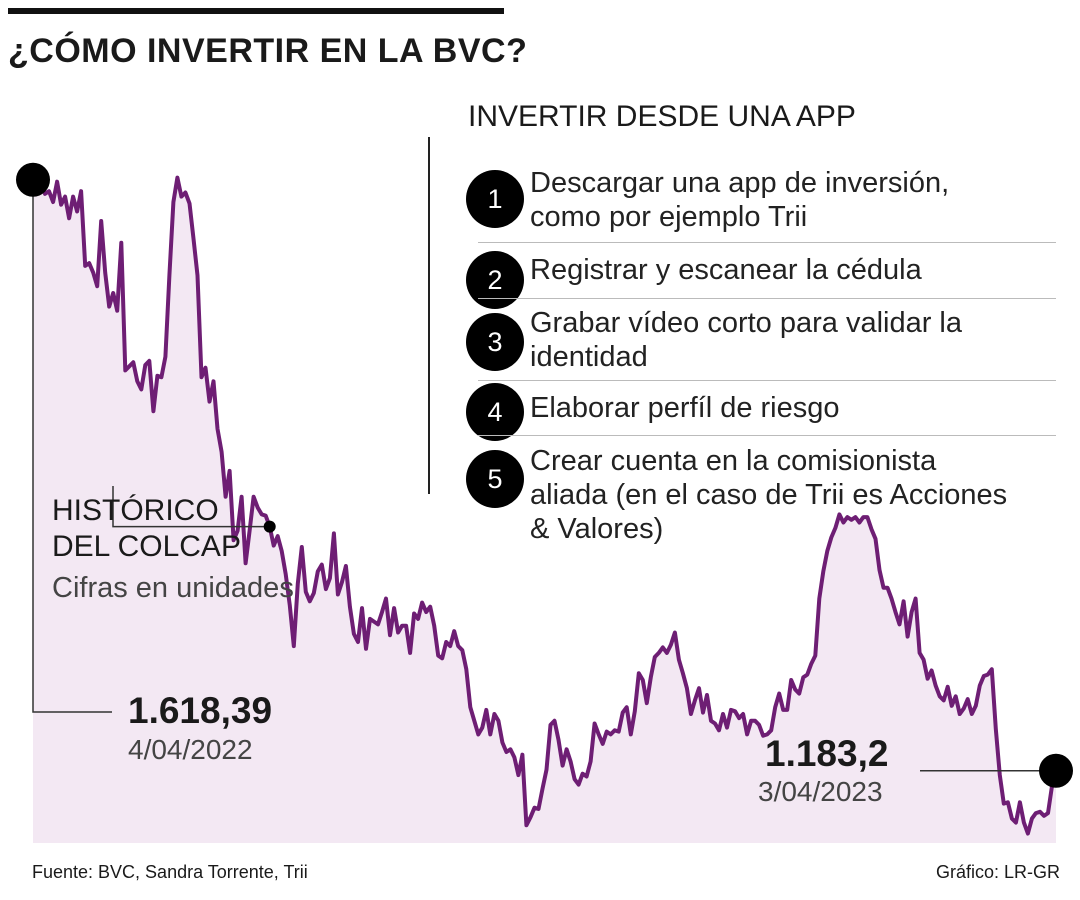 The height and width of the screenshot is (900, 1080). I want to click on end-date-label: 3/04/2023, so click(820, 791).